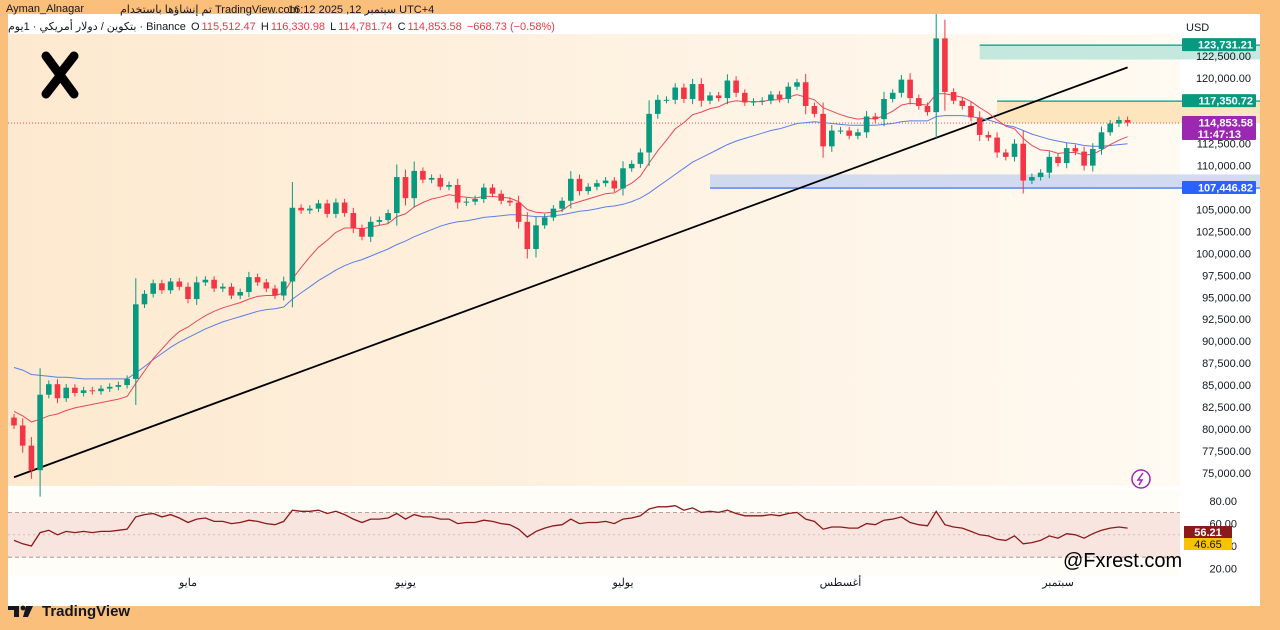  I want to click on rsi-ma-tag, so click(1208, 544).